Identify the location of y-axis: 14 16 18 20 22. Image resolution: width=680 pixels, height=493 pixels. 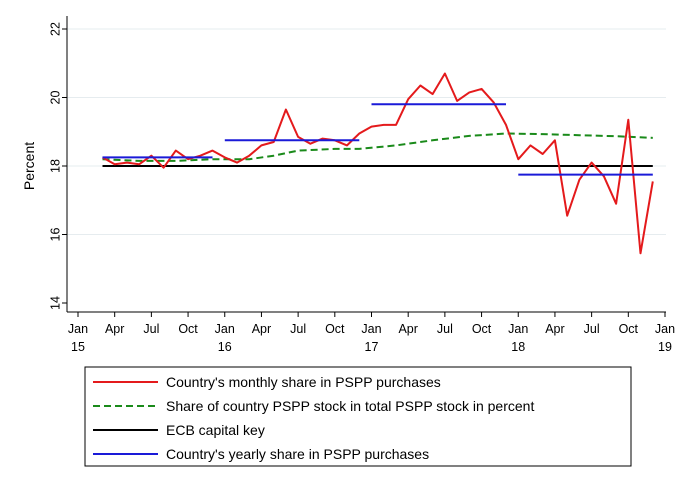
(58, 164).